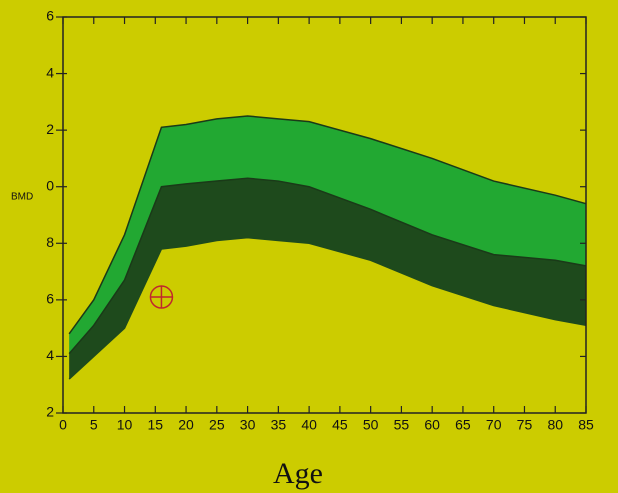 The image size is (618, 493). What do you see at coordinates (298, 473) in the screenshot?
I see `x-axis-label: Age` at bounding box center [298, 473].